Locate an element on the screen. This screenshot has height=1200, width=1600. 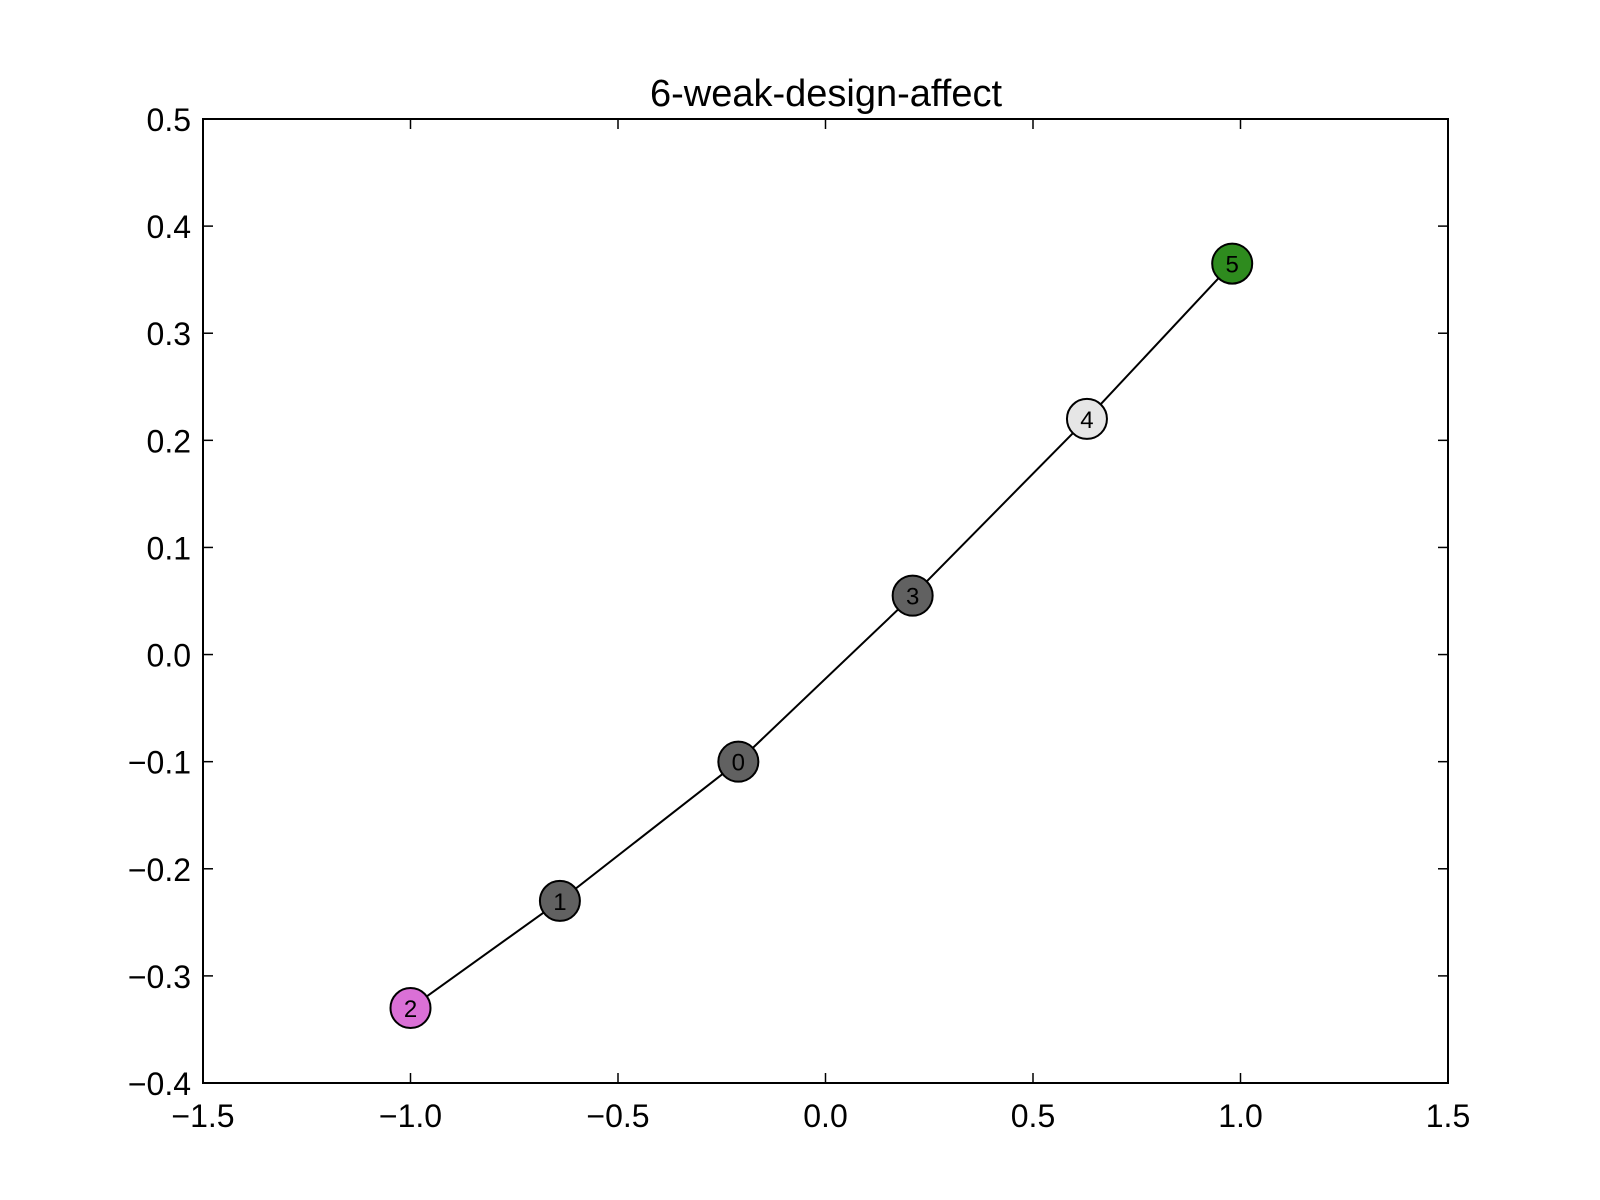
x-tick-label: −1.0 is located at coordinates (410, 1116).